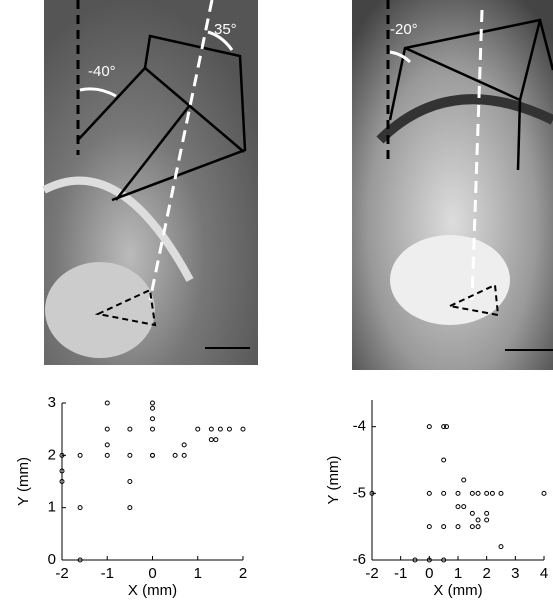 The height and width of the screenshot is (615, 553). Describe the element at coordinates (52, 454) in the screenshot. I see `y-tick-label: 2` at that location.